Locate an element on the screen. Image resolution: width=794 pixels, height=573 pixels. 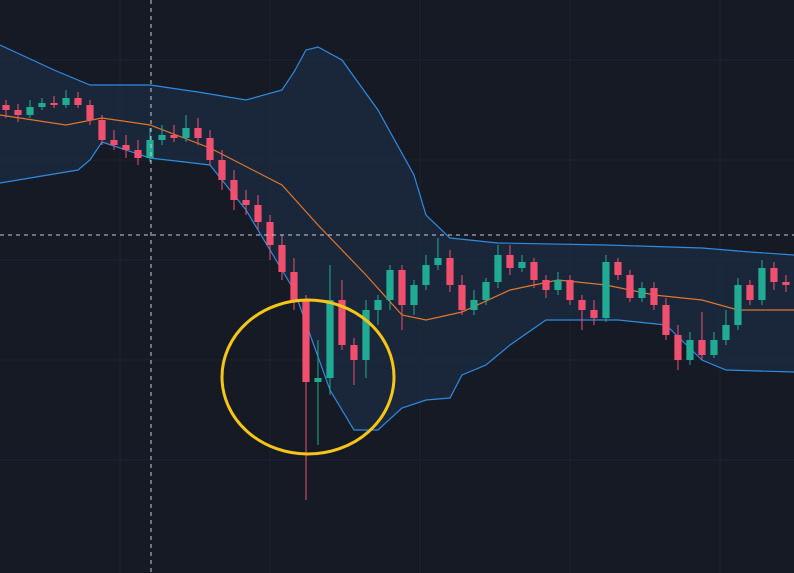
highlight-circle is located at coordinates (308, 377).